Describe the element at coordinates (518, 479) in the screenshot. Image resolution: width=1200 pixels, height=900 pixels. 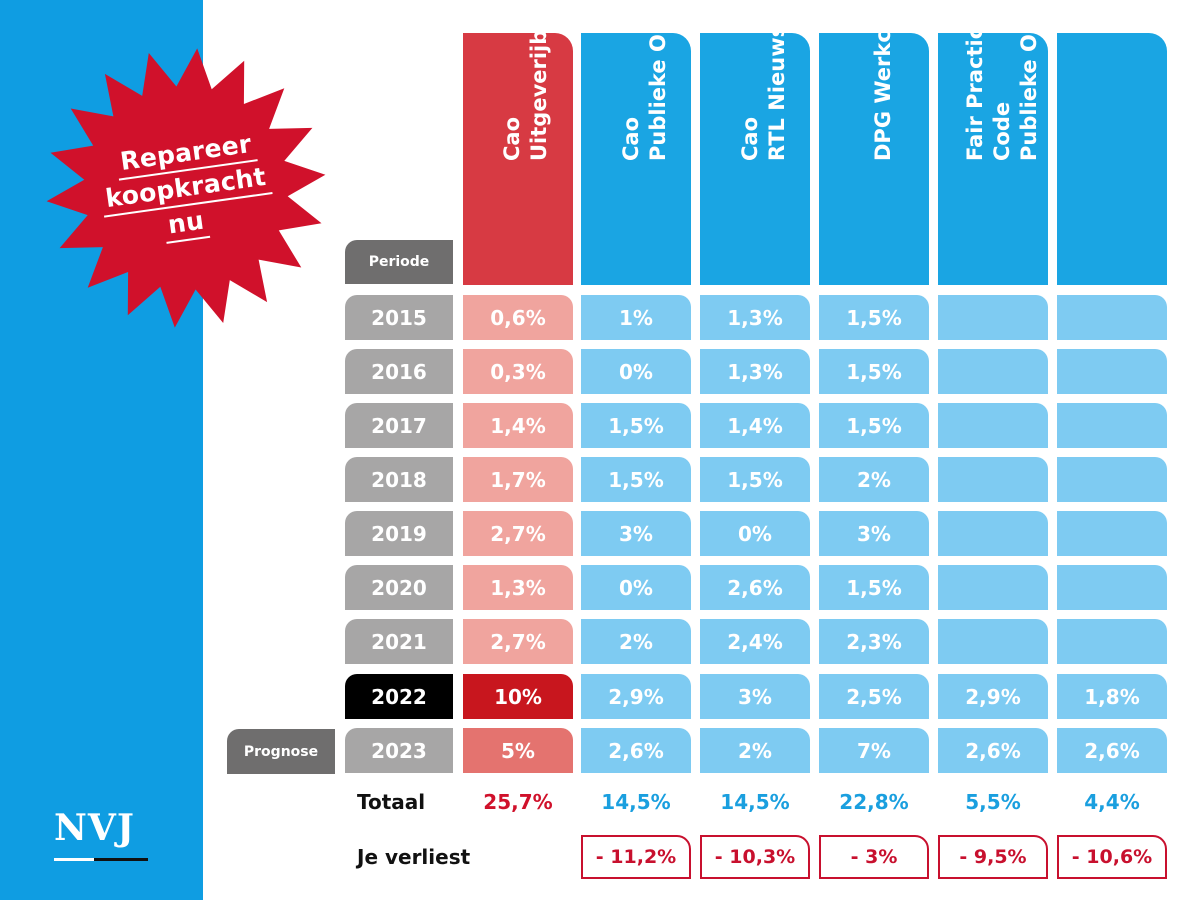
I see `table-cell: 1,7%` at that location.